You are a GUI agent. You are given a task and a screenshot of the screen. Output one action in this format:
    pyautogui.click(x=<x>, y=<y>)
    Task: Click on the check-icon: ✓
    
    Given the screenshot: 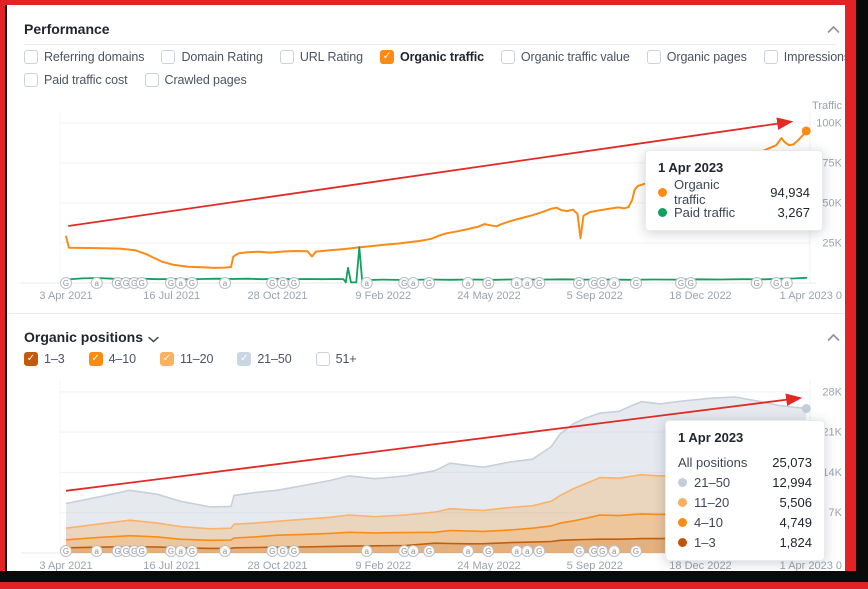 What is the action you would take?
    pyautogui.click(x=387, y=56)
    